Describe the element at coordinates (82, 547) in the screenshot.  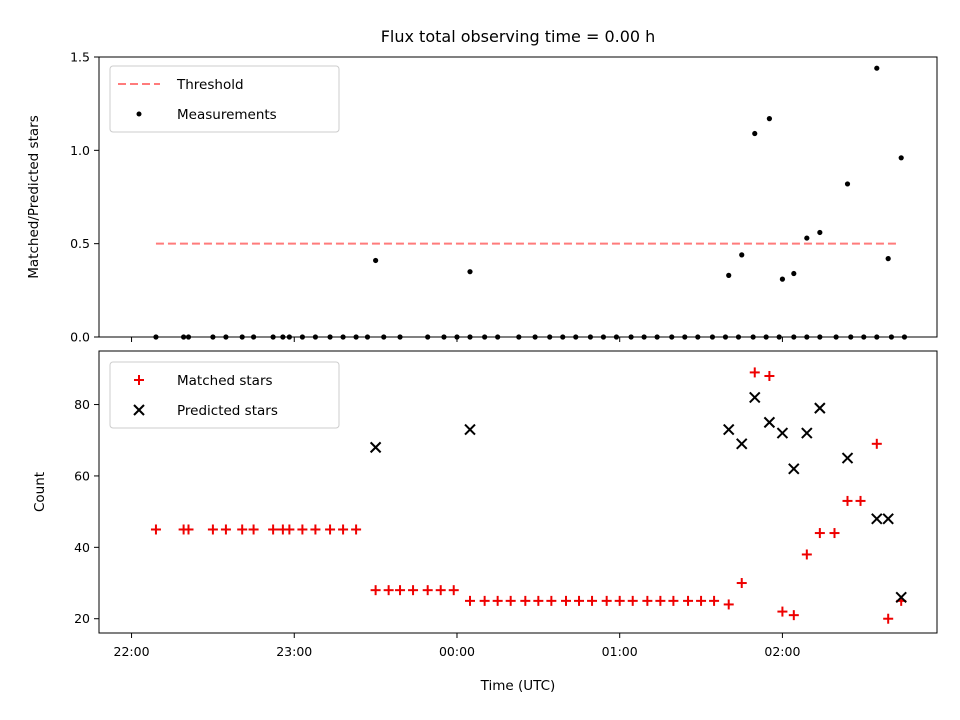
I see `bottom-y-tick-label: 40` at that location.